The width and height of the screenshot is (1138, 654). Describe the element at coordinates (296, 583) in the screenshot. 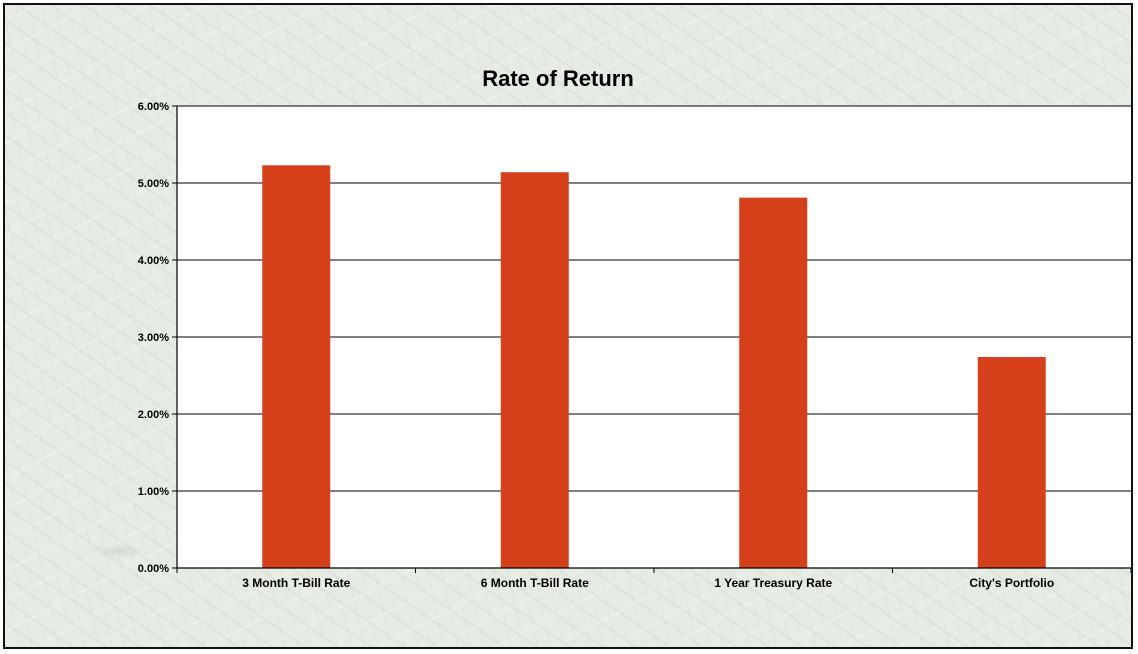

I see `x-tick-label: 3 Month T-Bill Rate` at that location.